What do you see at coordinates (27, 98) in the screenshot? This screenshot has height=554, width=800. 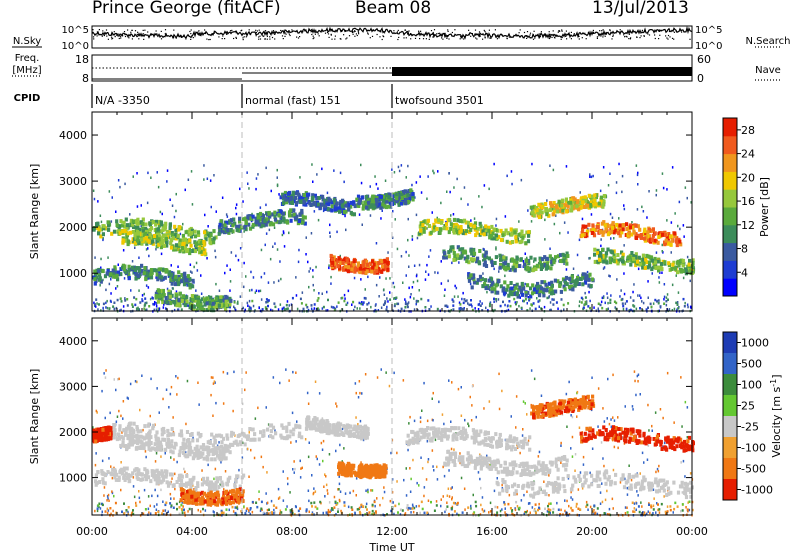 I see `cpid-label: CPID` at bounding box center [27, 98].